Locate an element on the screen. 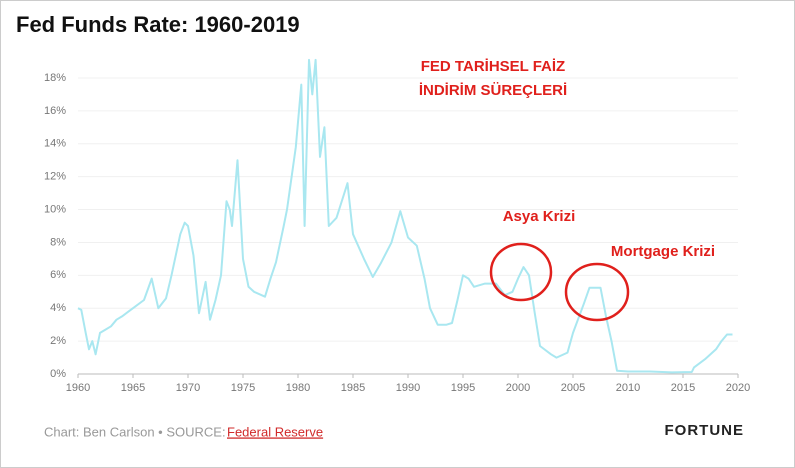  y-tick-label: 6% is located at coordinates (58, 275).